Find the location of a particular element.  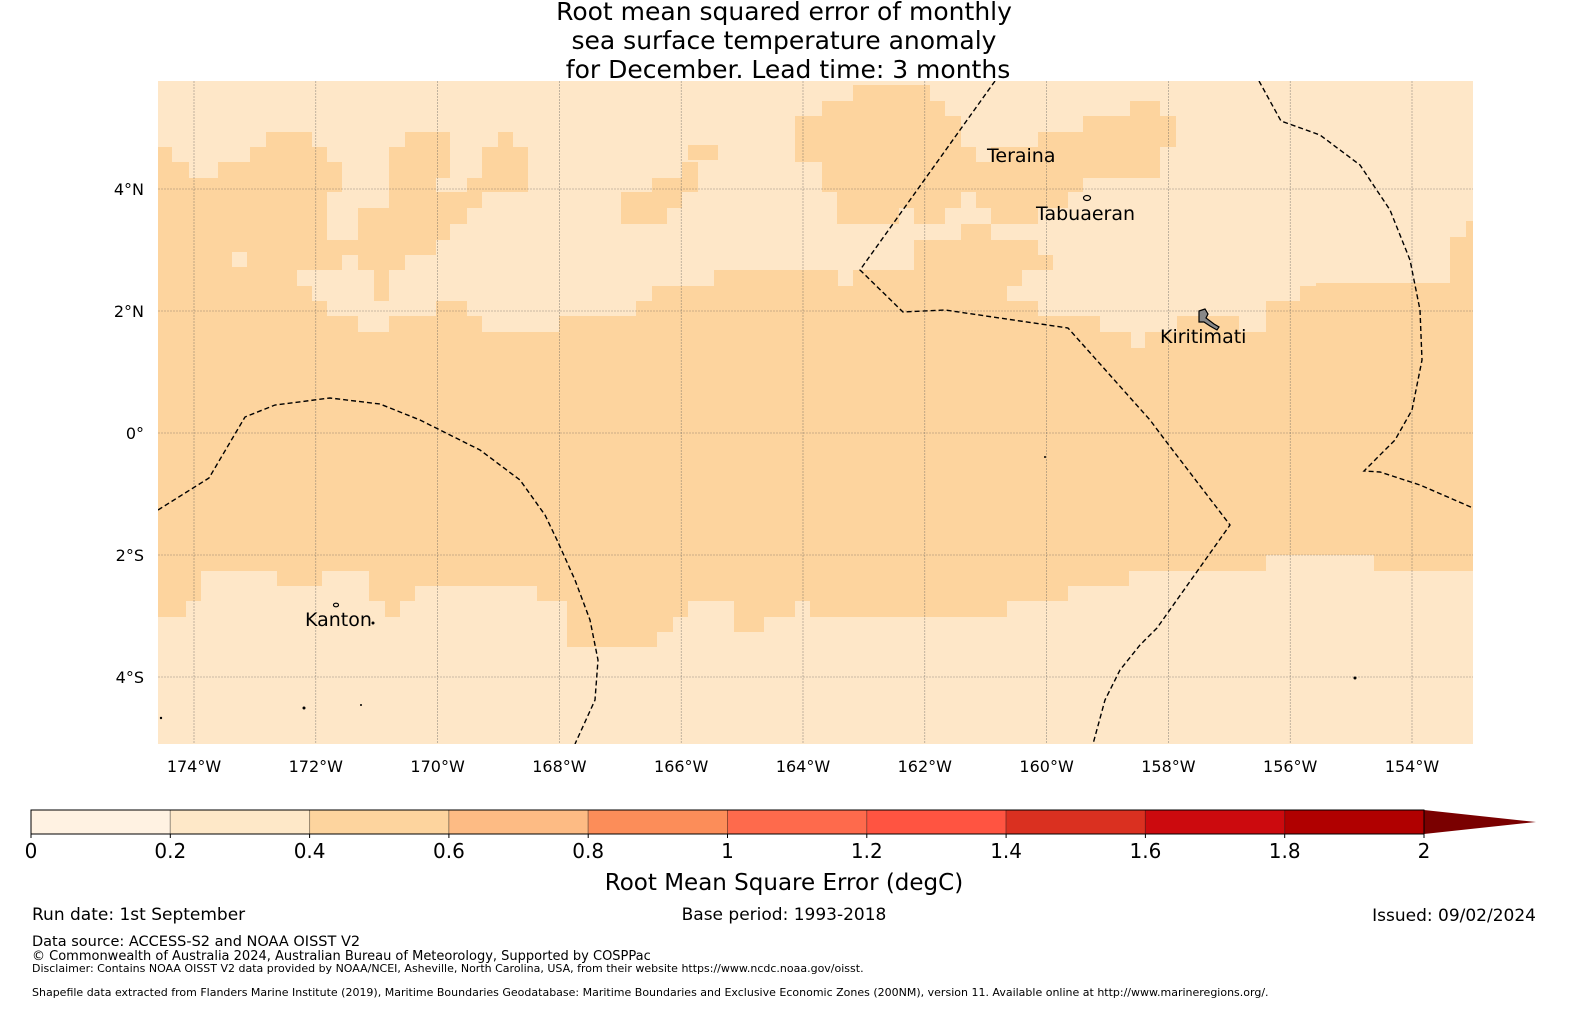

lat-tick-label: 2°S is located at coordinates (130, 555).